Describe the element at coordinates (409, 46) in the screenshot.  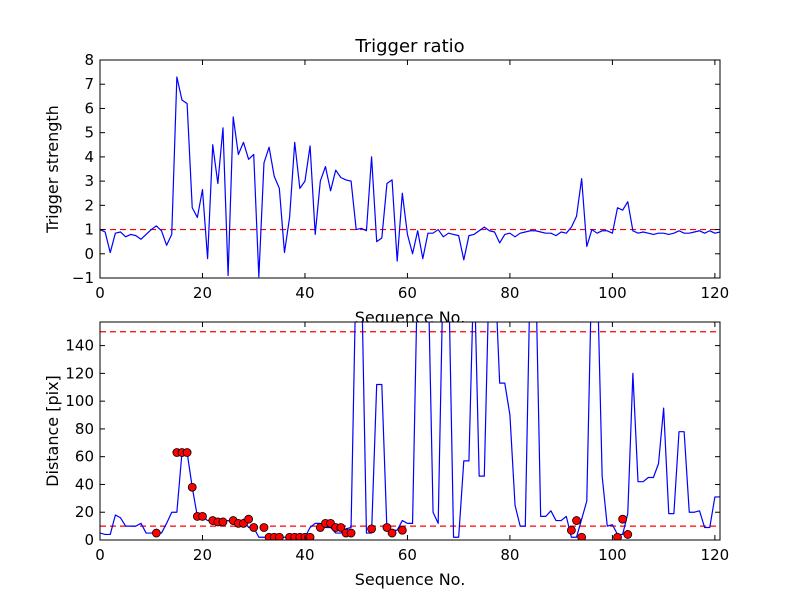
I see `chart-title: Trigger ratio` at that location.